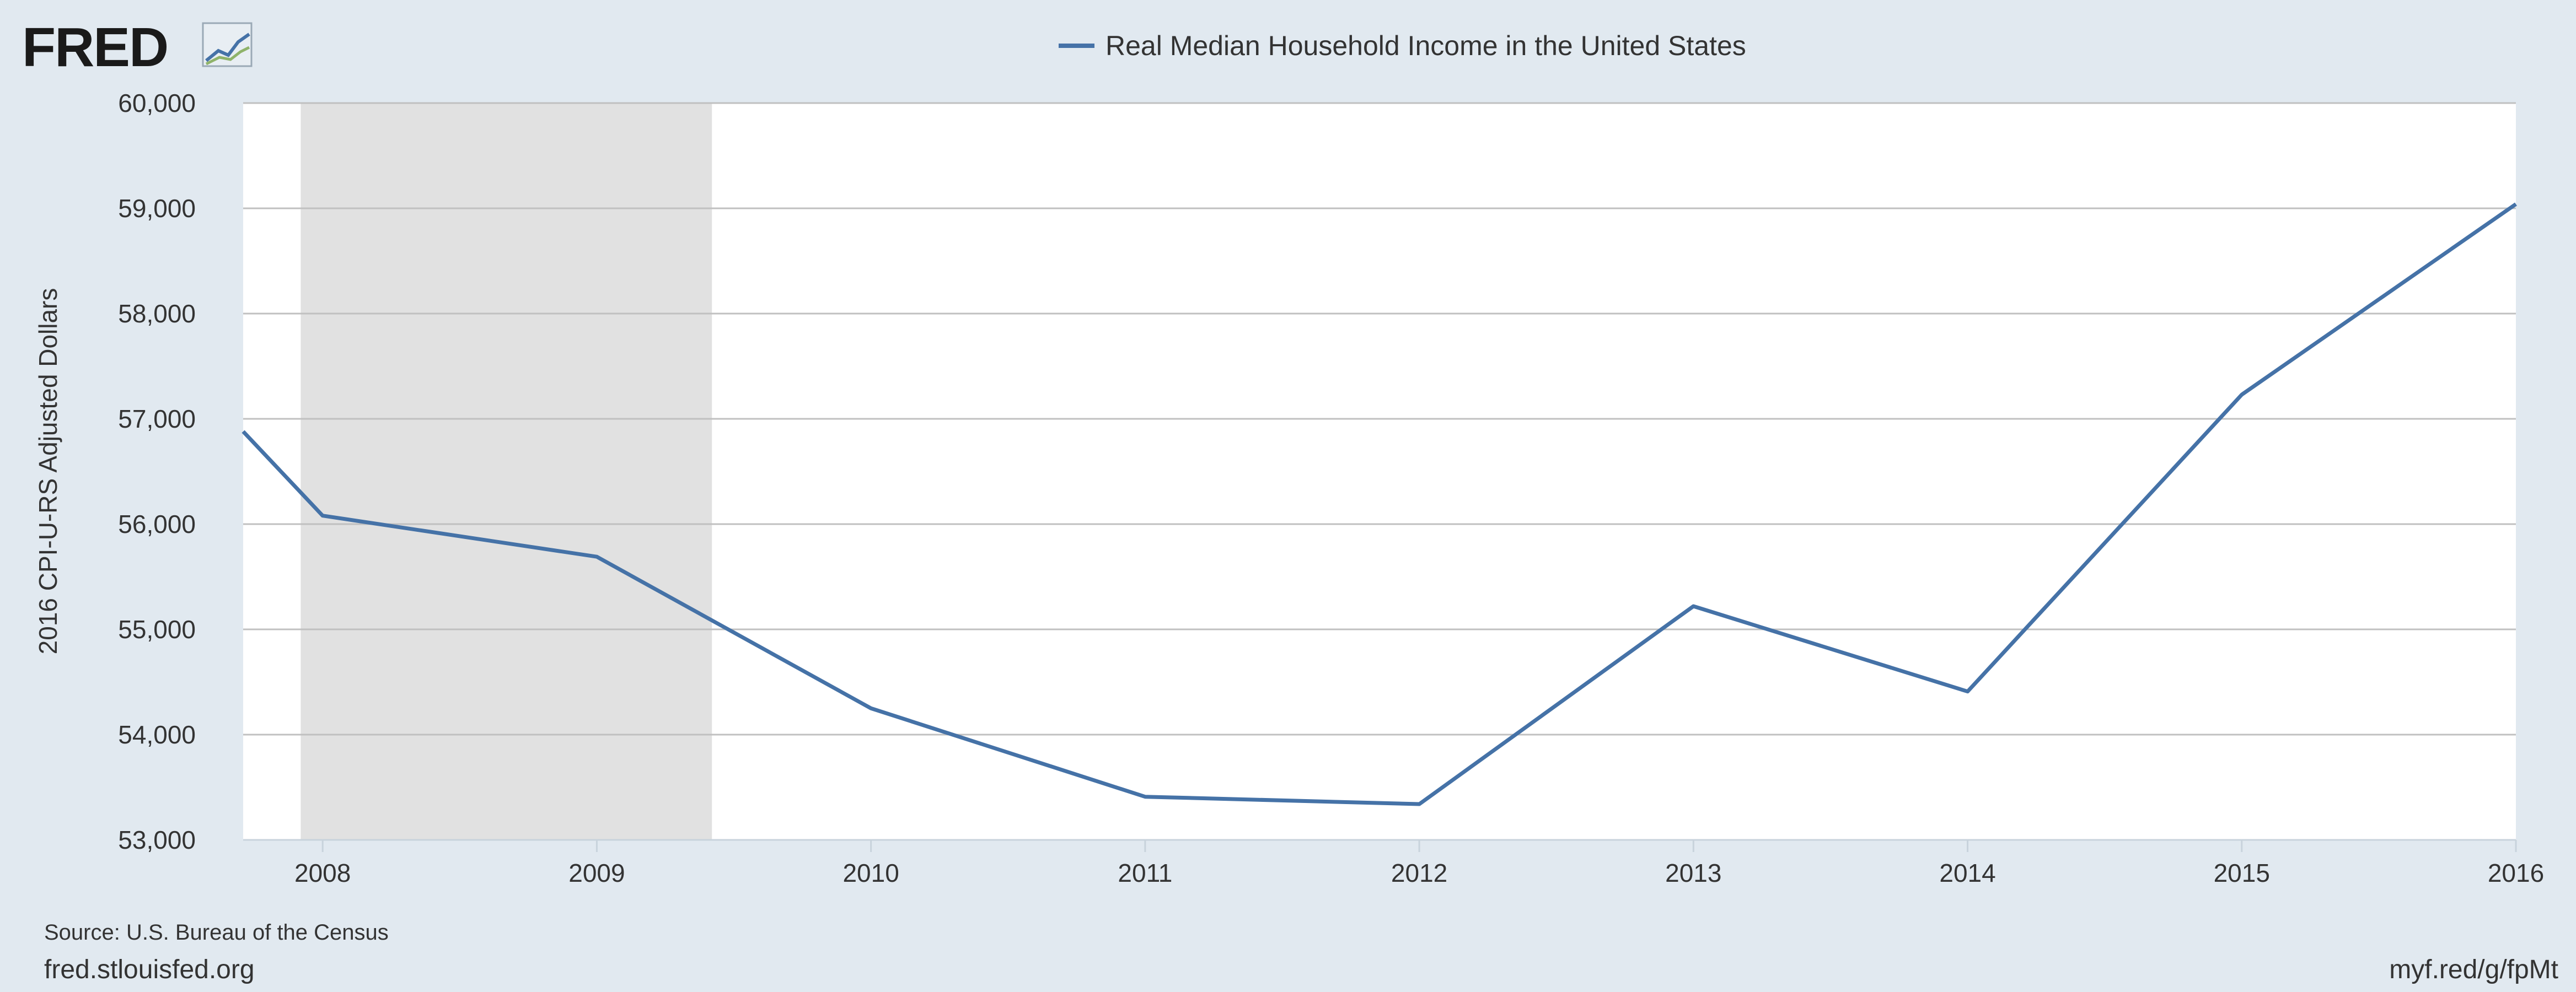  Describe the element at coordinates (1967, 873) in the screenshot. I see `x-tick-label: 2014` at that location.